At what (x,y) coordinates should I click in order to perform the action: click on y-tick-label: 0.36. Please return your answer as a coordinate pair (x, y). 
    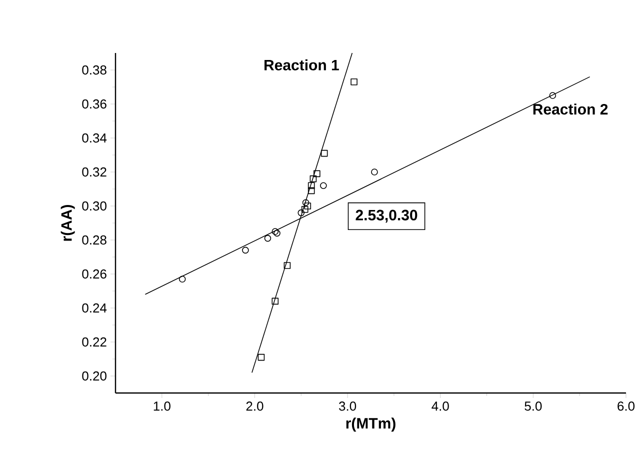
    Looking at the image, I should click on (94, 104).